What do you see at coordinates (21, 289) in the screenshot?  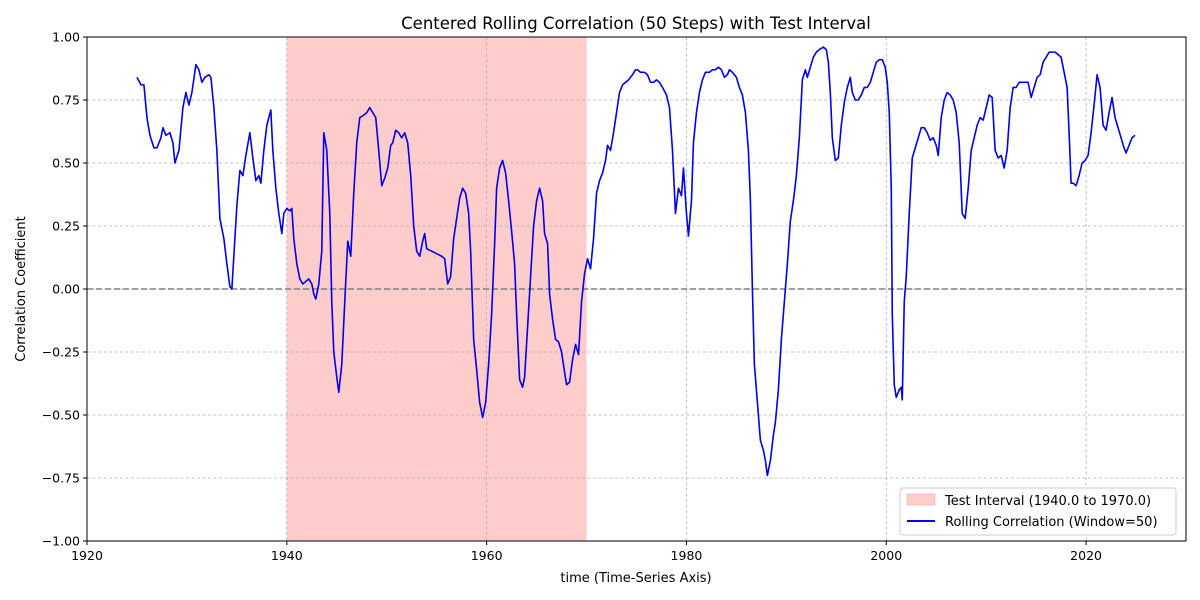 I see `y-axis-label: Correlation Coefficient` at bounding box center [21, 289].